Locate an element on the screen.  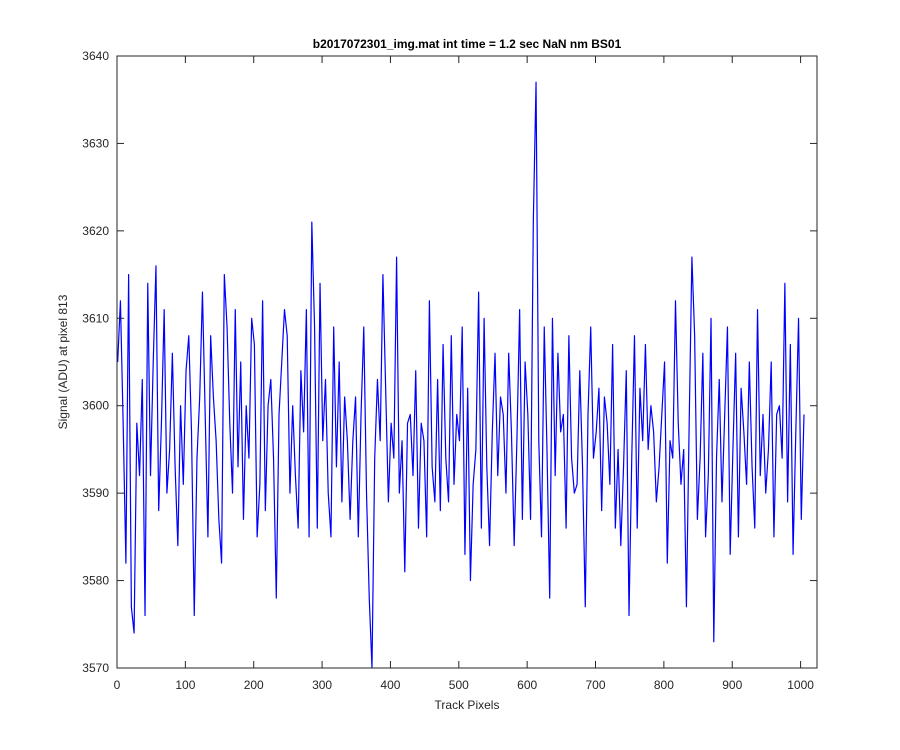
y-tick-label: 3600 is located at coordinates (95, 406).